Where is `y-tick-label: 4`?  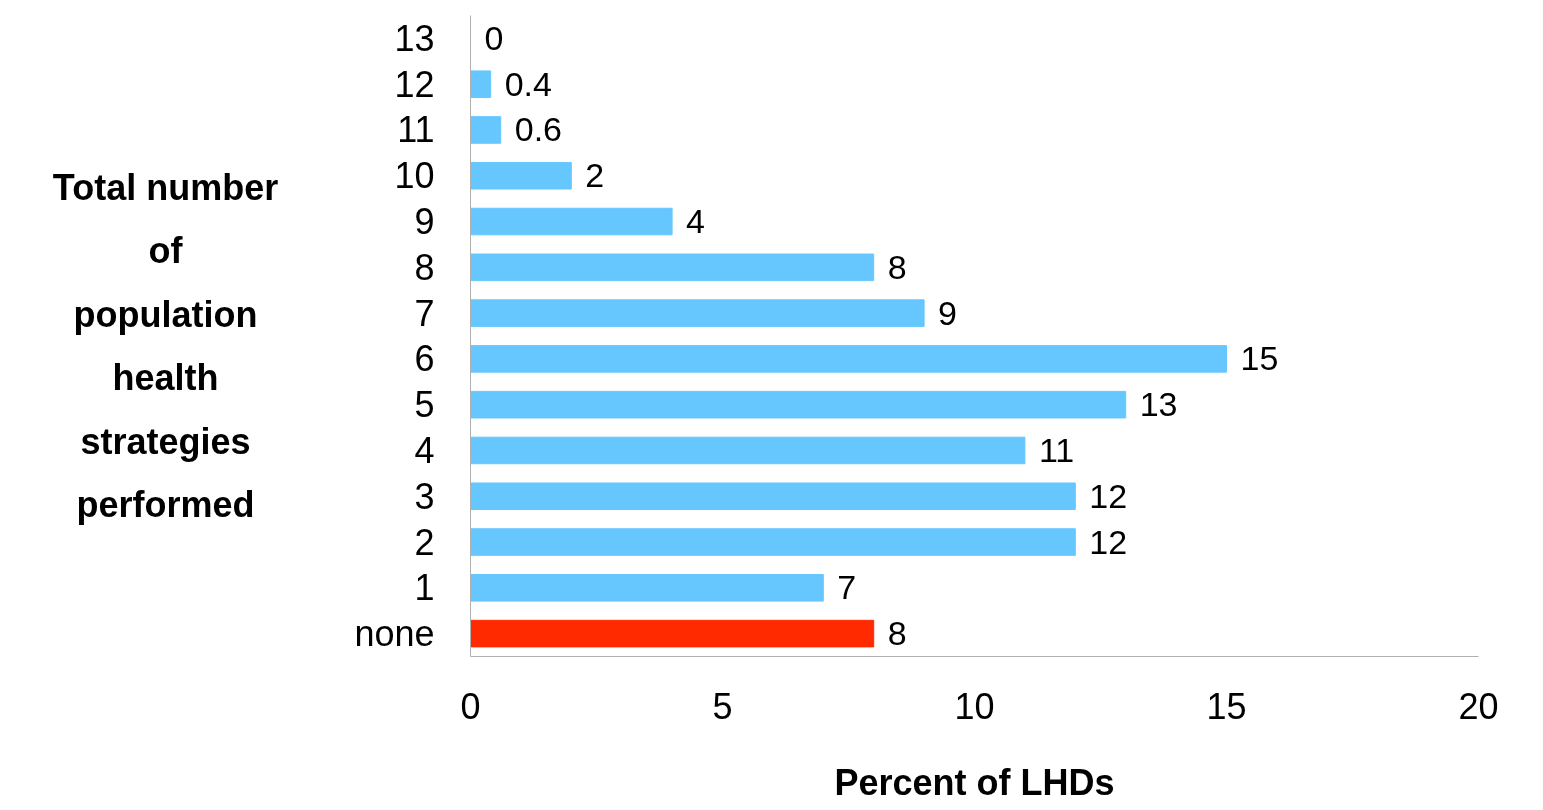 y-tick-label: 4 is located at coordinates (424, 450).